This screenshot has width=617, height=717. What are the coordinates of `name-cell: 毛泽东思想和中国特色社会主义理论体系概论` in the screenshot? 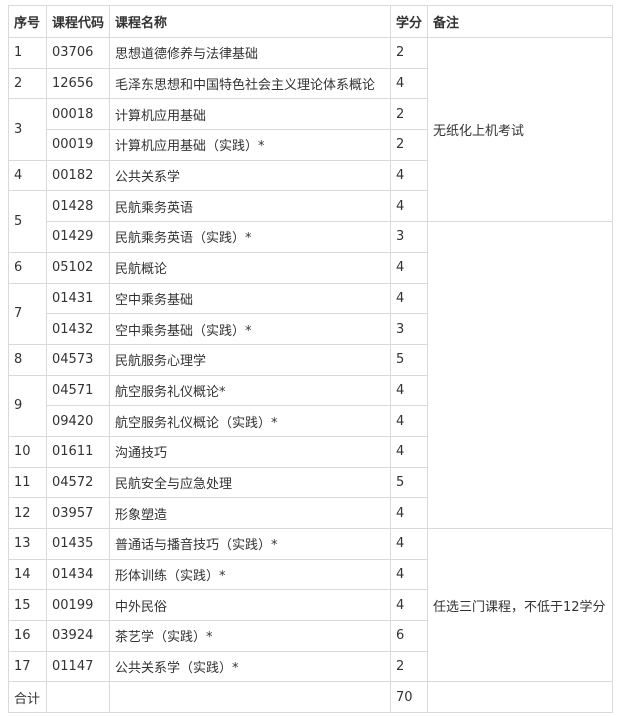 It's located at (250, 83).